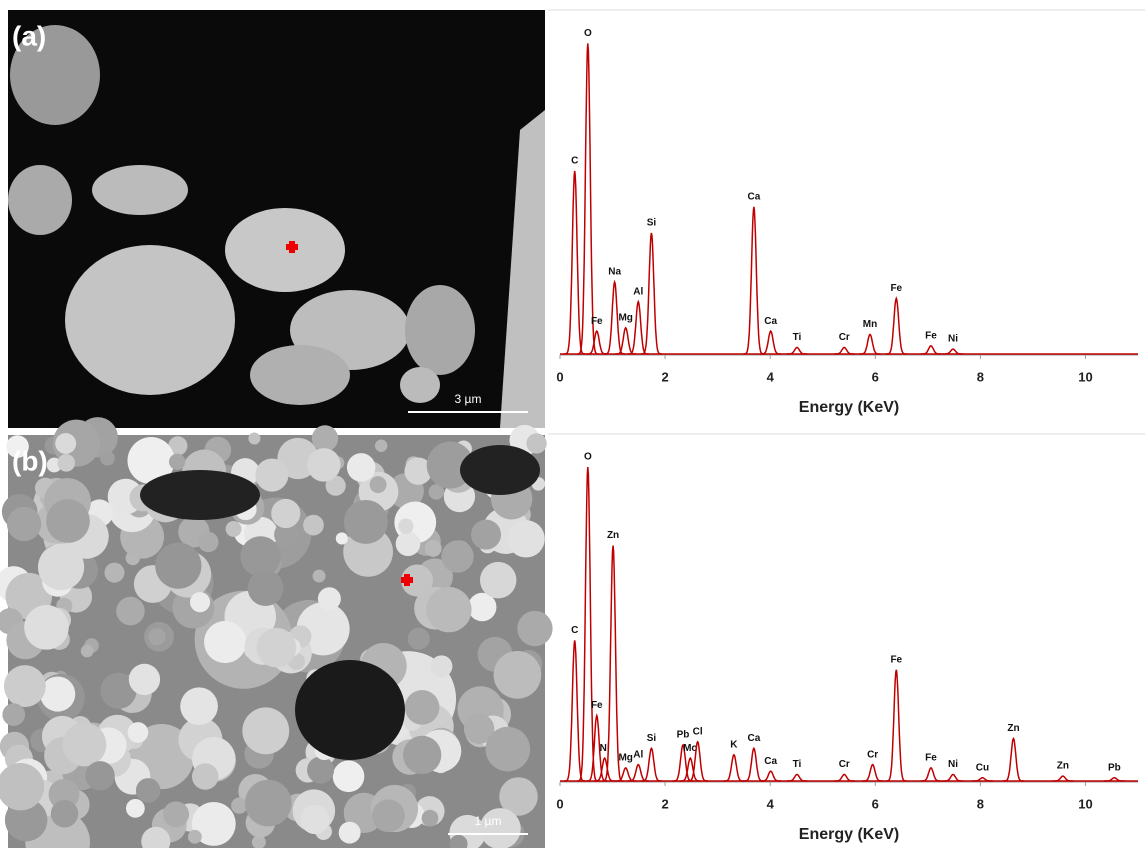  What do you see at coordinates (588, 33) in the screenshot?
I see `peak-label: O` at bounding box center [588, 33].